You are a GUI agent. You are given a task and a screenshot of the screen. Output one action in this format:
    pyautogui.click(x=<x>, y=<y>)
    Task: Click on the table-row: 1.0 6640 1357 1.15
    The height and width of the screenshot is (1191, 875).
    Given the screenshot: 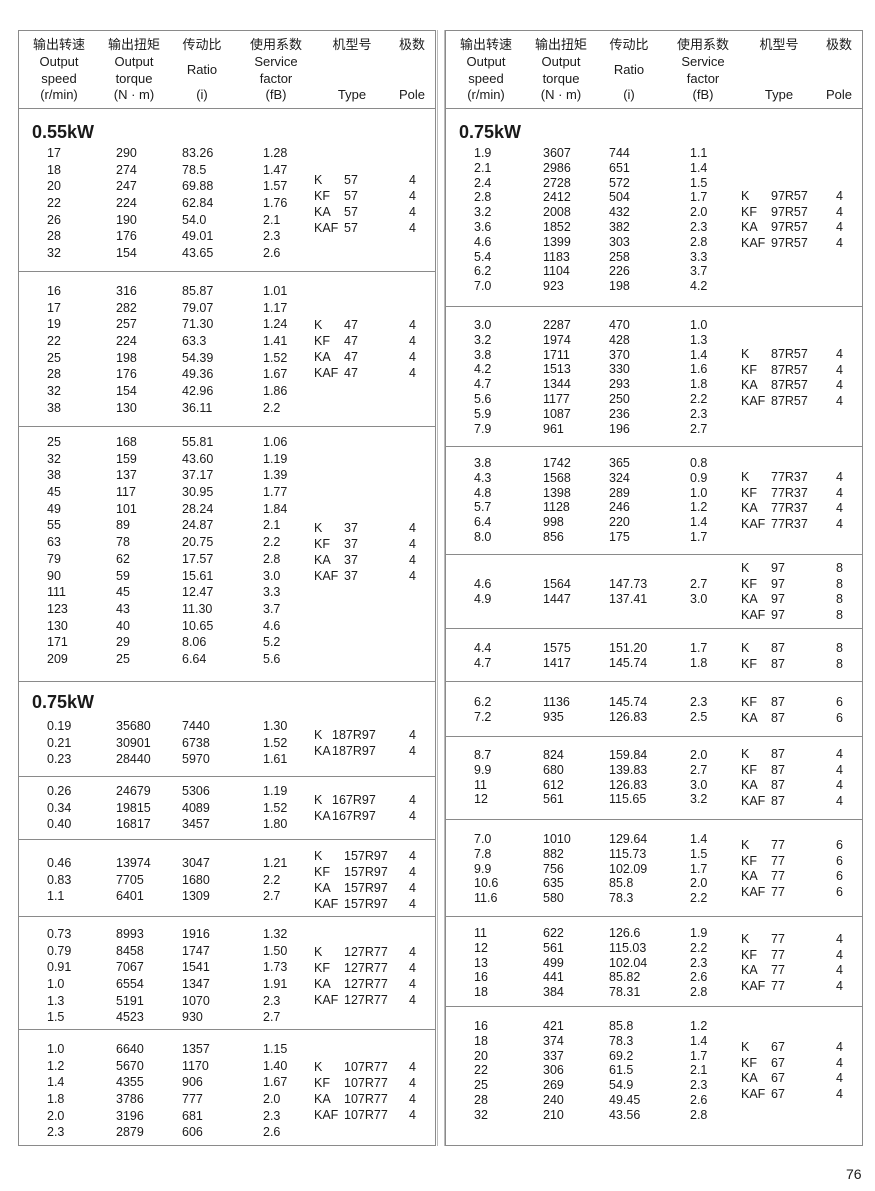 What is the action you would take?
    pyautogui.click(x=227, y=1050)
    